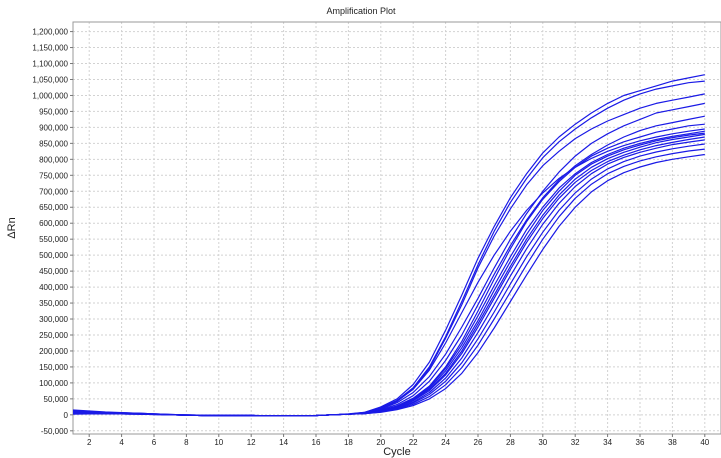  Describe the element at coordinates (53, 239) in the screenshot. I see `y-tick-label: 550,000` at that location.